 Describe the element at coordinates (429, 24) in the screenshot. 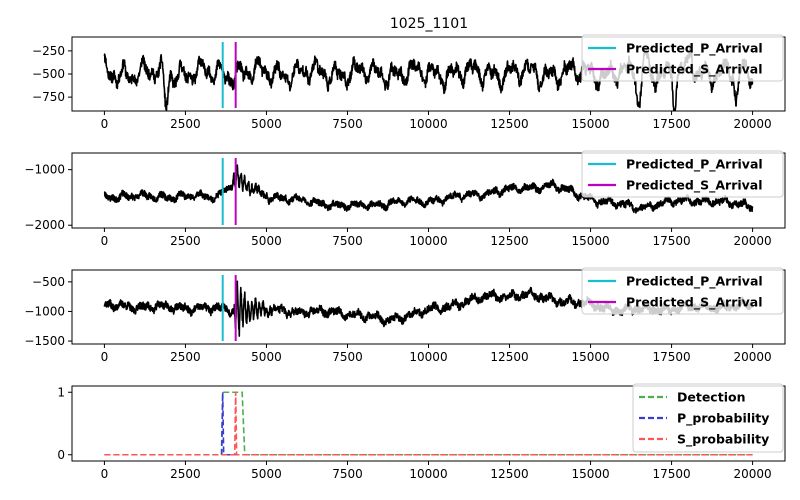

I see `figure-title: 1025_1101` at that location.